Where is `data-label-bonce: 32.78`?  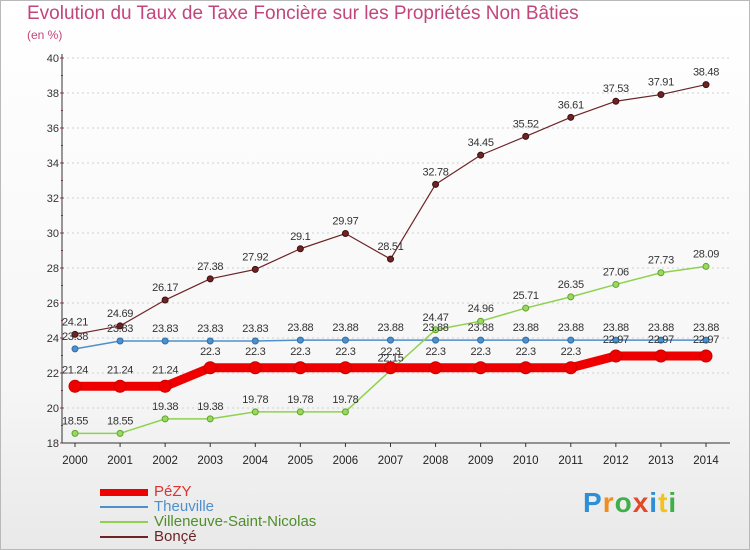 data-label-bonce: 32.78 is located at coordinates (436, 172).